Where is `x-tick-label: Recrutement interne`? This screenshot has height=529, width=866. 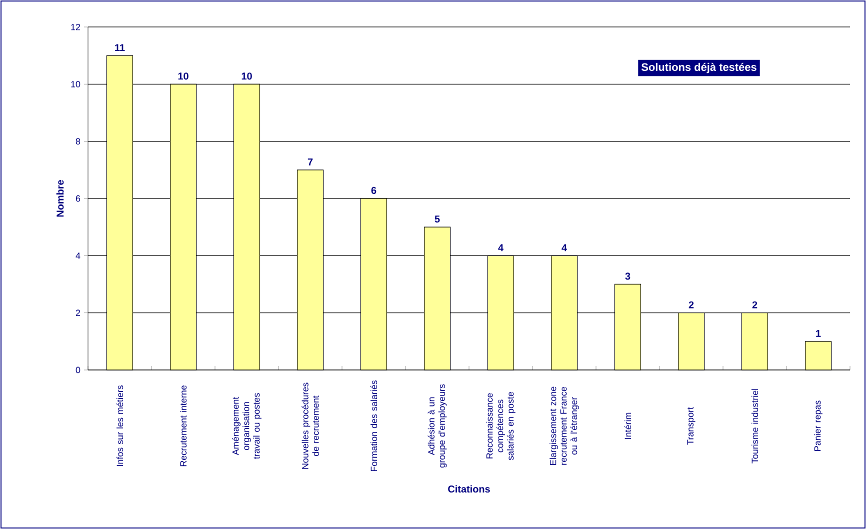 x-tick-label: Recrutement interne is located at coordinates (183, 425).